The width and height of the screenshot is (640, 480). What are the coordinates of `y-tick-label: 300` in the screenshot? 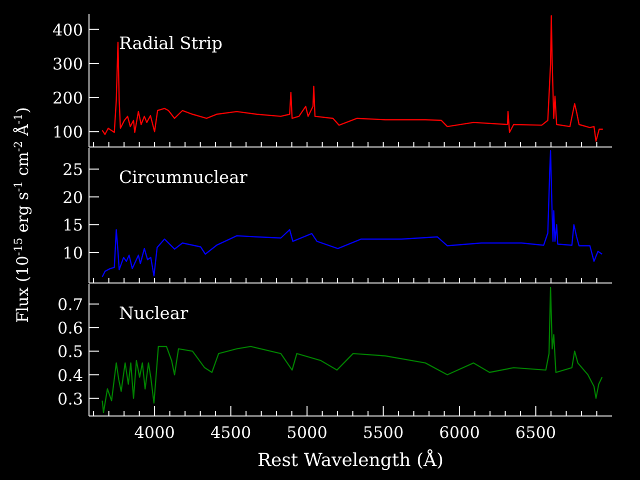 It's located at (67, 64).